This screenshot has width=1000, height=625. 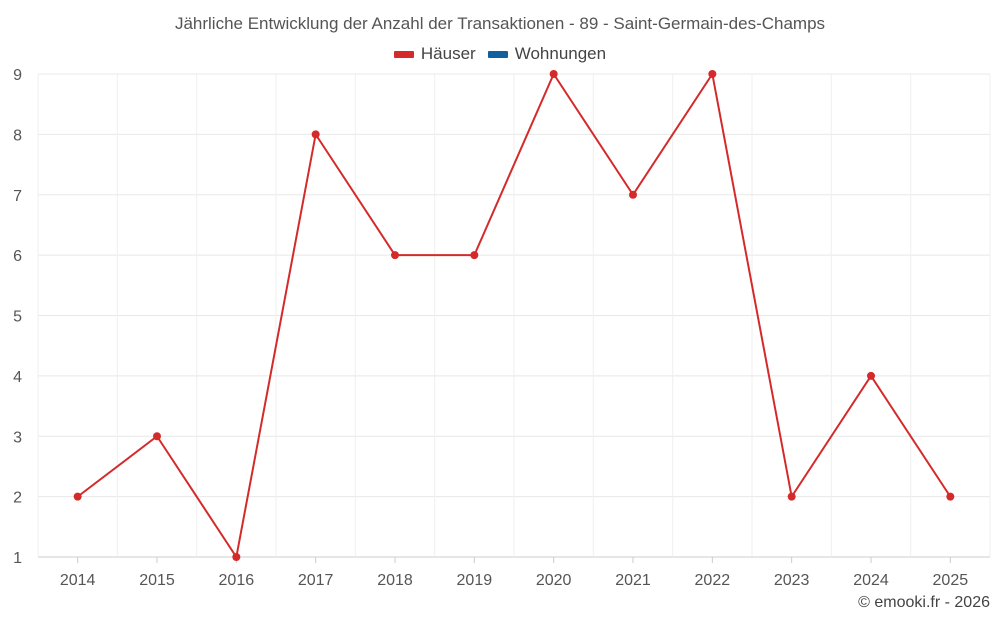 I want to click on legend-item-apartments: Wohnungen, so click(x=547, y=54).